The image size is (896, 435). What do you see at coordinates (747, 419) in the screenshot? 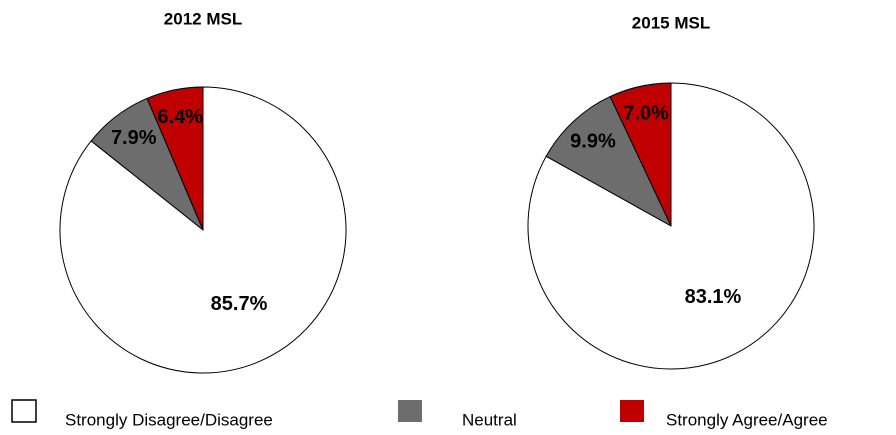
I see `legend-label: Strongly Agree/Agree` at bounding box center [747, 419].